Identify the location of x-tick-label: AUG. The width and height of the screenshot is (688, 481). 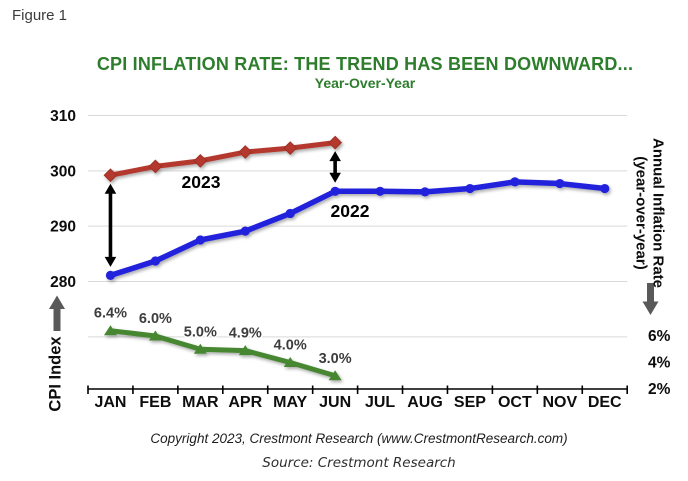
(425, 402).